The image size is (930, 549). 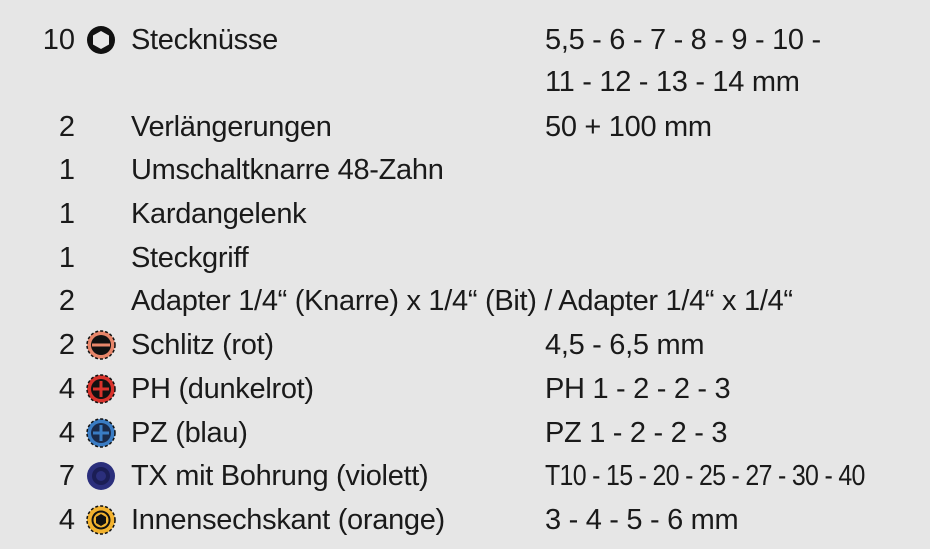 What do you see at coordinates (101, 433) in the screenshot?
I see `pozidriv-bit-icon` at bounding box center [101, 433].